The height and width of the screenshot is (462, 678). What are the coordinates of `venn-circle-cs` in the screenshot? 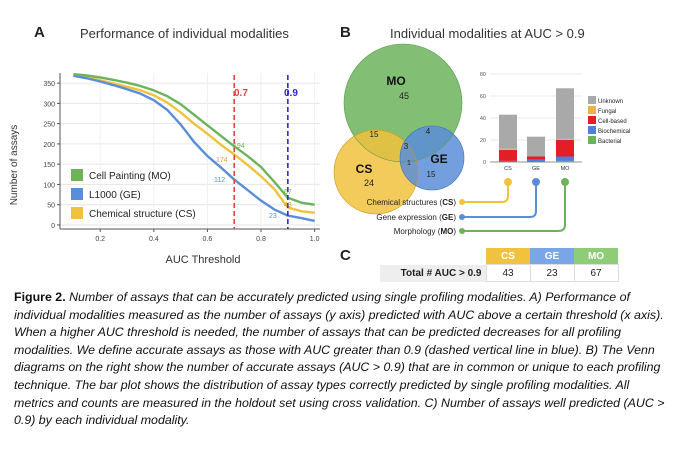 It's located at (376, 172).